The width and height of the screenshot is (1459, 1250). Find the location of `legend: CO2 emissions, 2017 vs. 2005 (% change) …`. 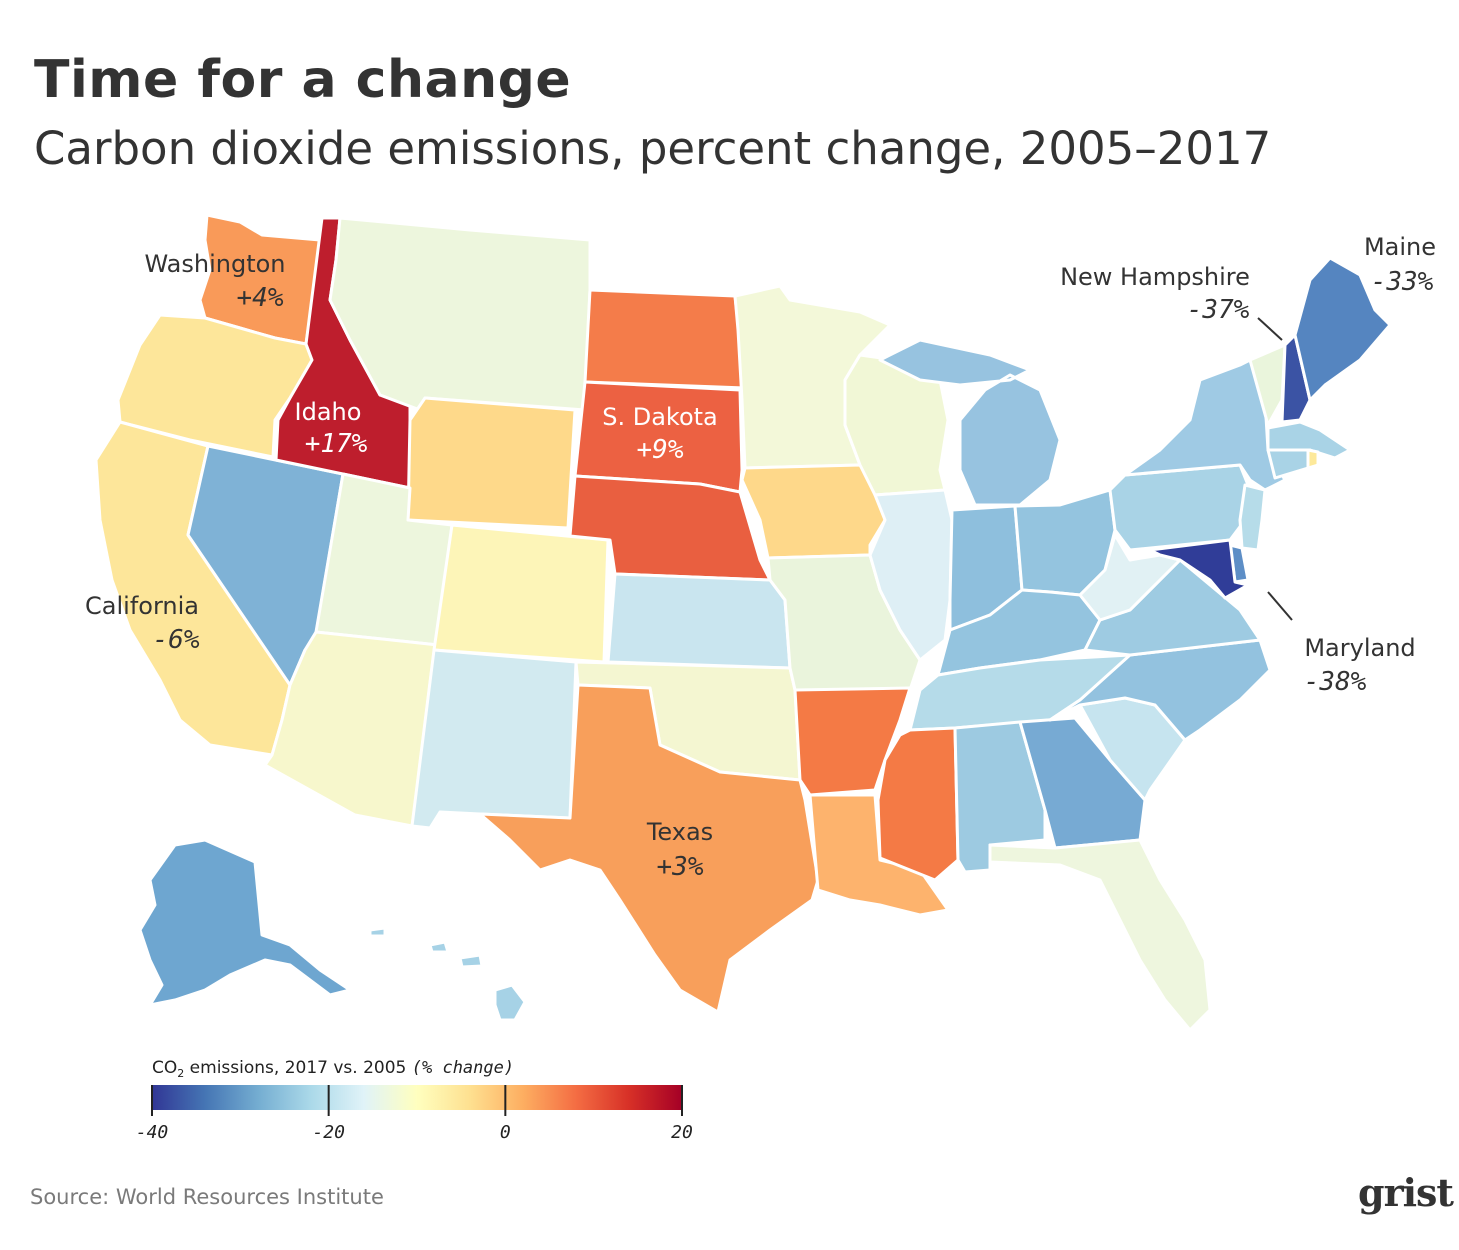

legend: CO2 emissions, 2017 vs. 2005 (% change) … is located at coordinates (414, 1100).